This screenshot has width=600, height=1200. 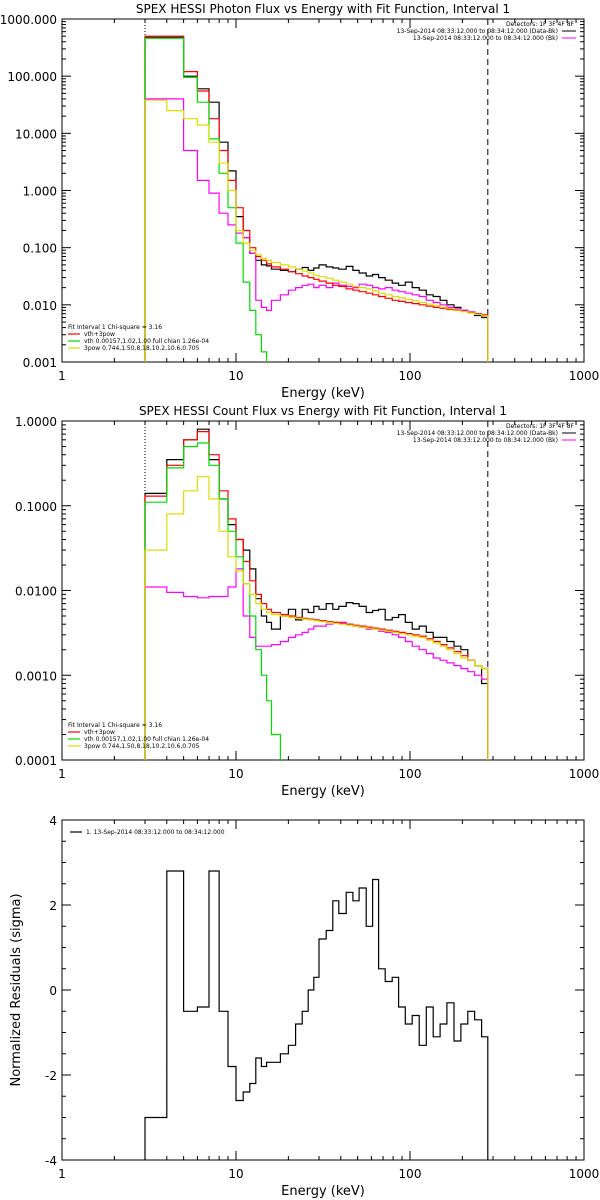 I want to click on y-tick-label: 0.0010, so click(x=36, y=676).